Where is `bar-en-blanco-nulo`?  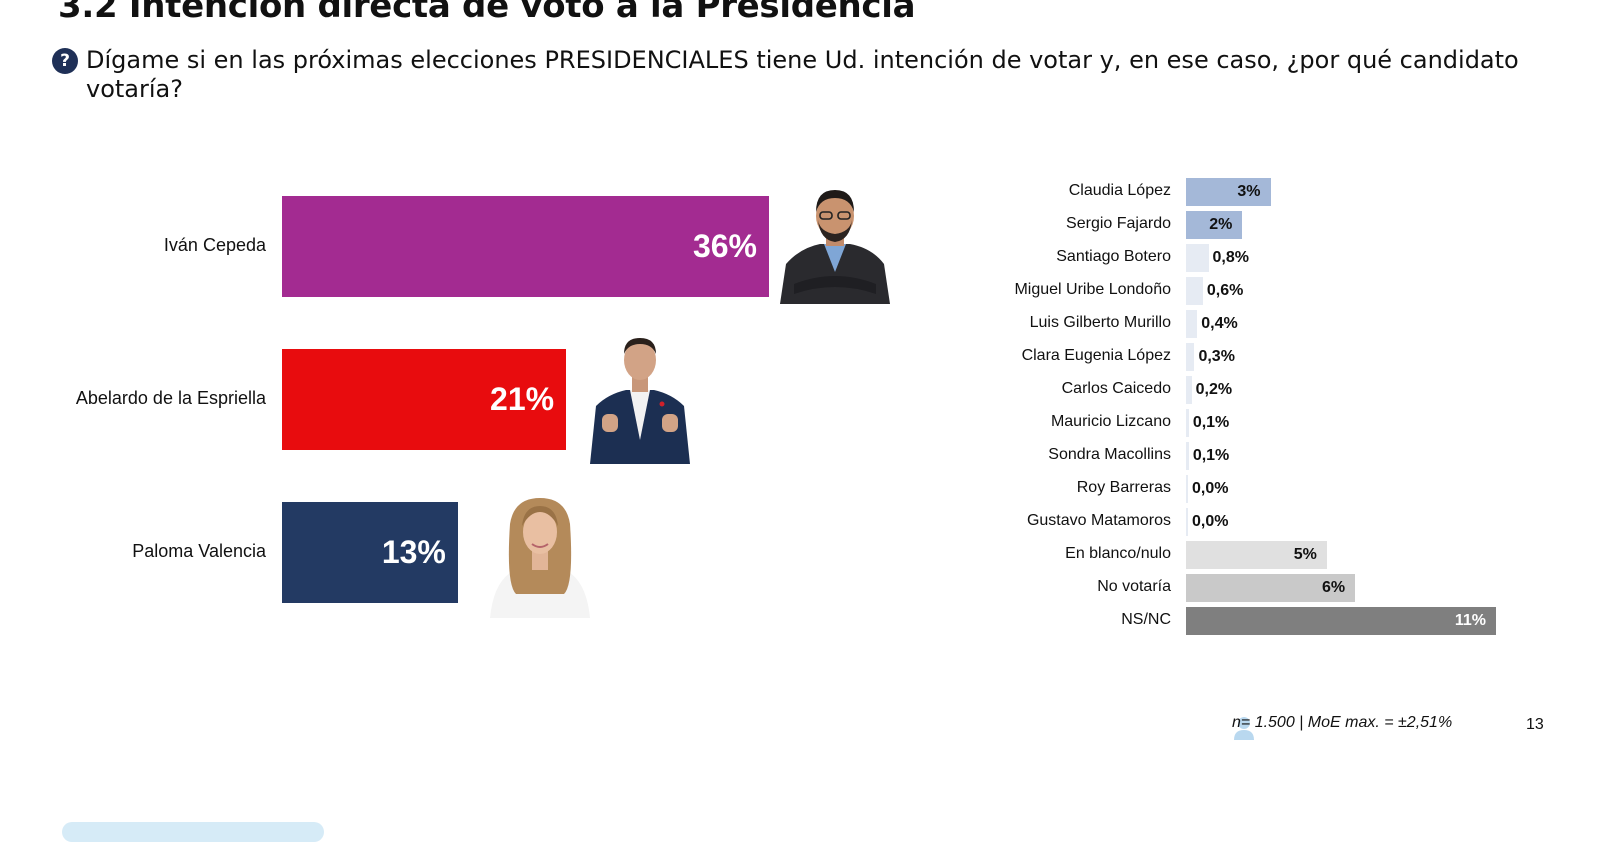
bar-en-blanco-nulo is located at coordinates (1256, 555).